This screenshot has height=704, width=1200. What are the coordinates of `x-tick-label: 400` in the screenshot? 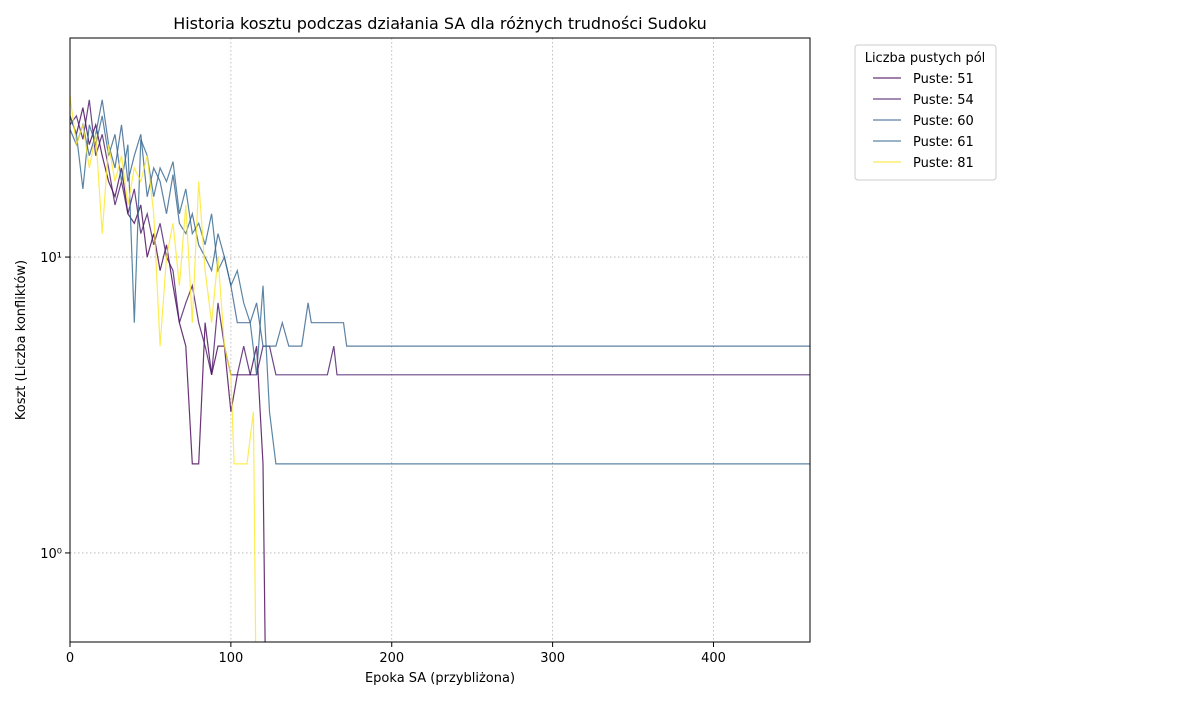 It's located at (713, 658).